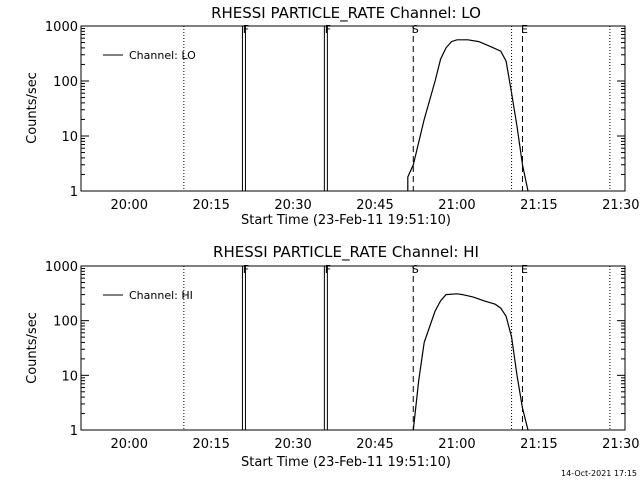 This screenshot has width=640, height=480. What do you see at coordinates (599, 473) in the screenshot?
I see `timestamp-label: 14-Oct-2021 17:15` at bounding box center [599, 473].